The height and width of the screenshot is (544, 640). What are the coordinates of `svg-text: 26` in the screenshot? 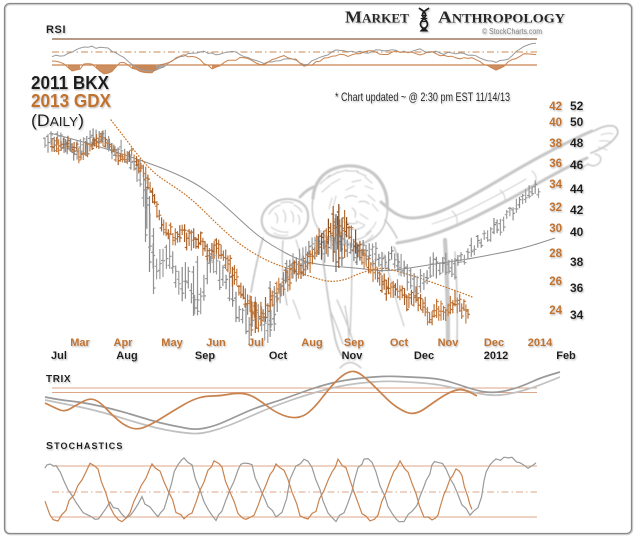 It's located at (555, 282).